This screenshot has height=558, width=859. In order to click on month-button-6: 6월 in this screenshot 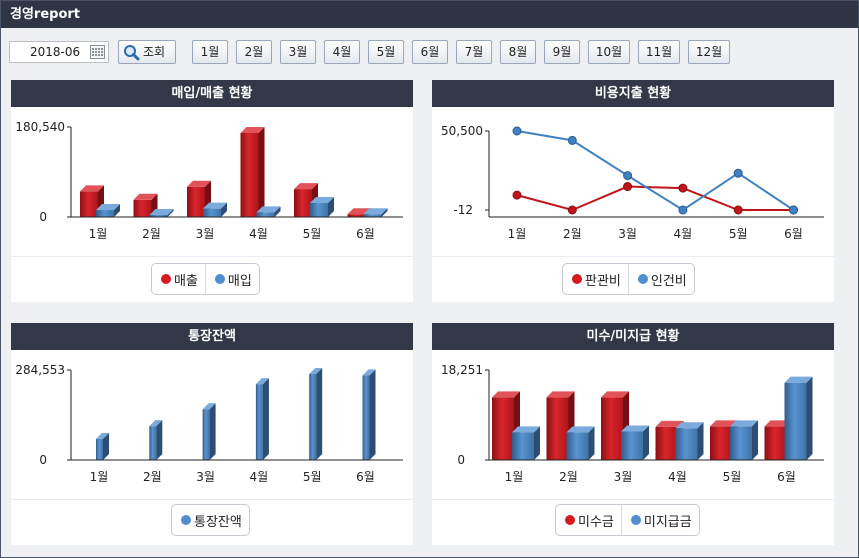, I will do `click(430, 52)`.